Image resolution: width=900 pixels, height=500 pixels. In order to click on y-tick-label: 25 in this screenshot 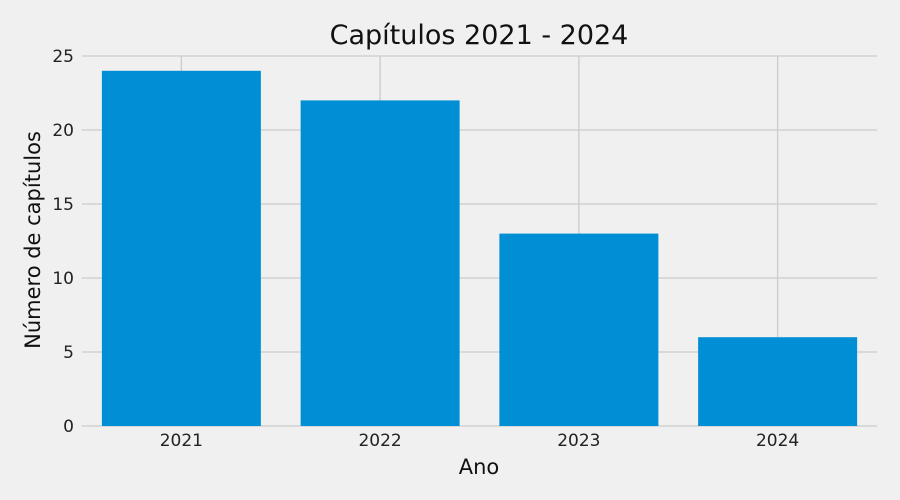, I will do `click(63, 57)`.